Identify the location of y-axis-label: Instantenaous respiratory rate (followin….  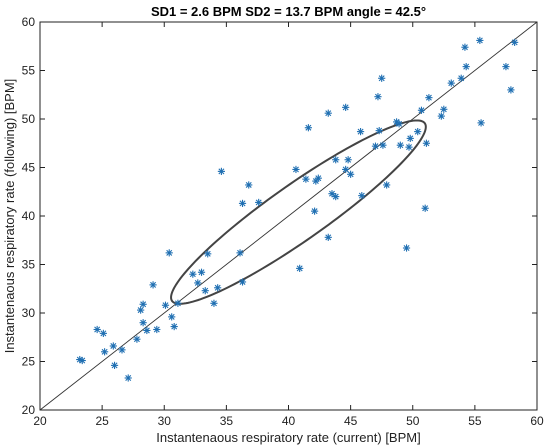
(9, 216).